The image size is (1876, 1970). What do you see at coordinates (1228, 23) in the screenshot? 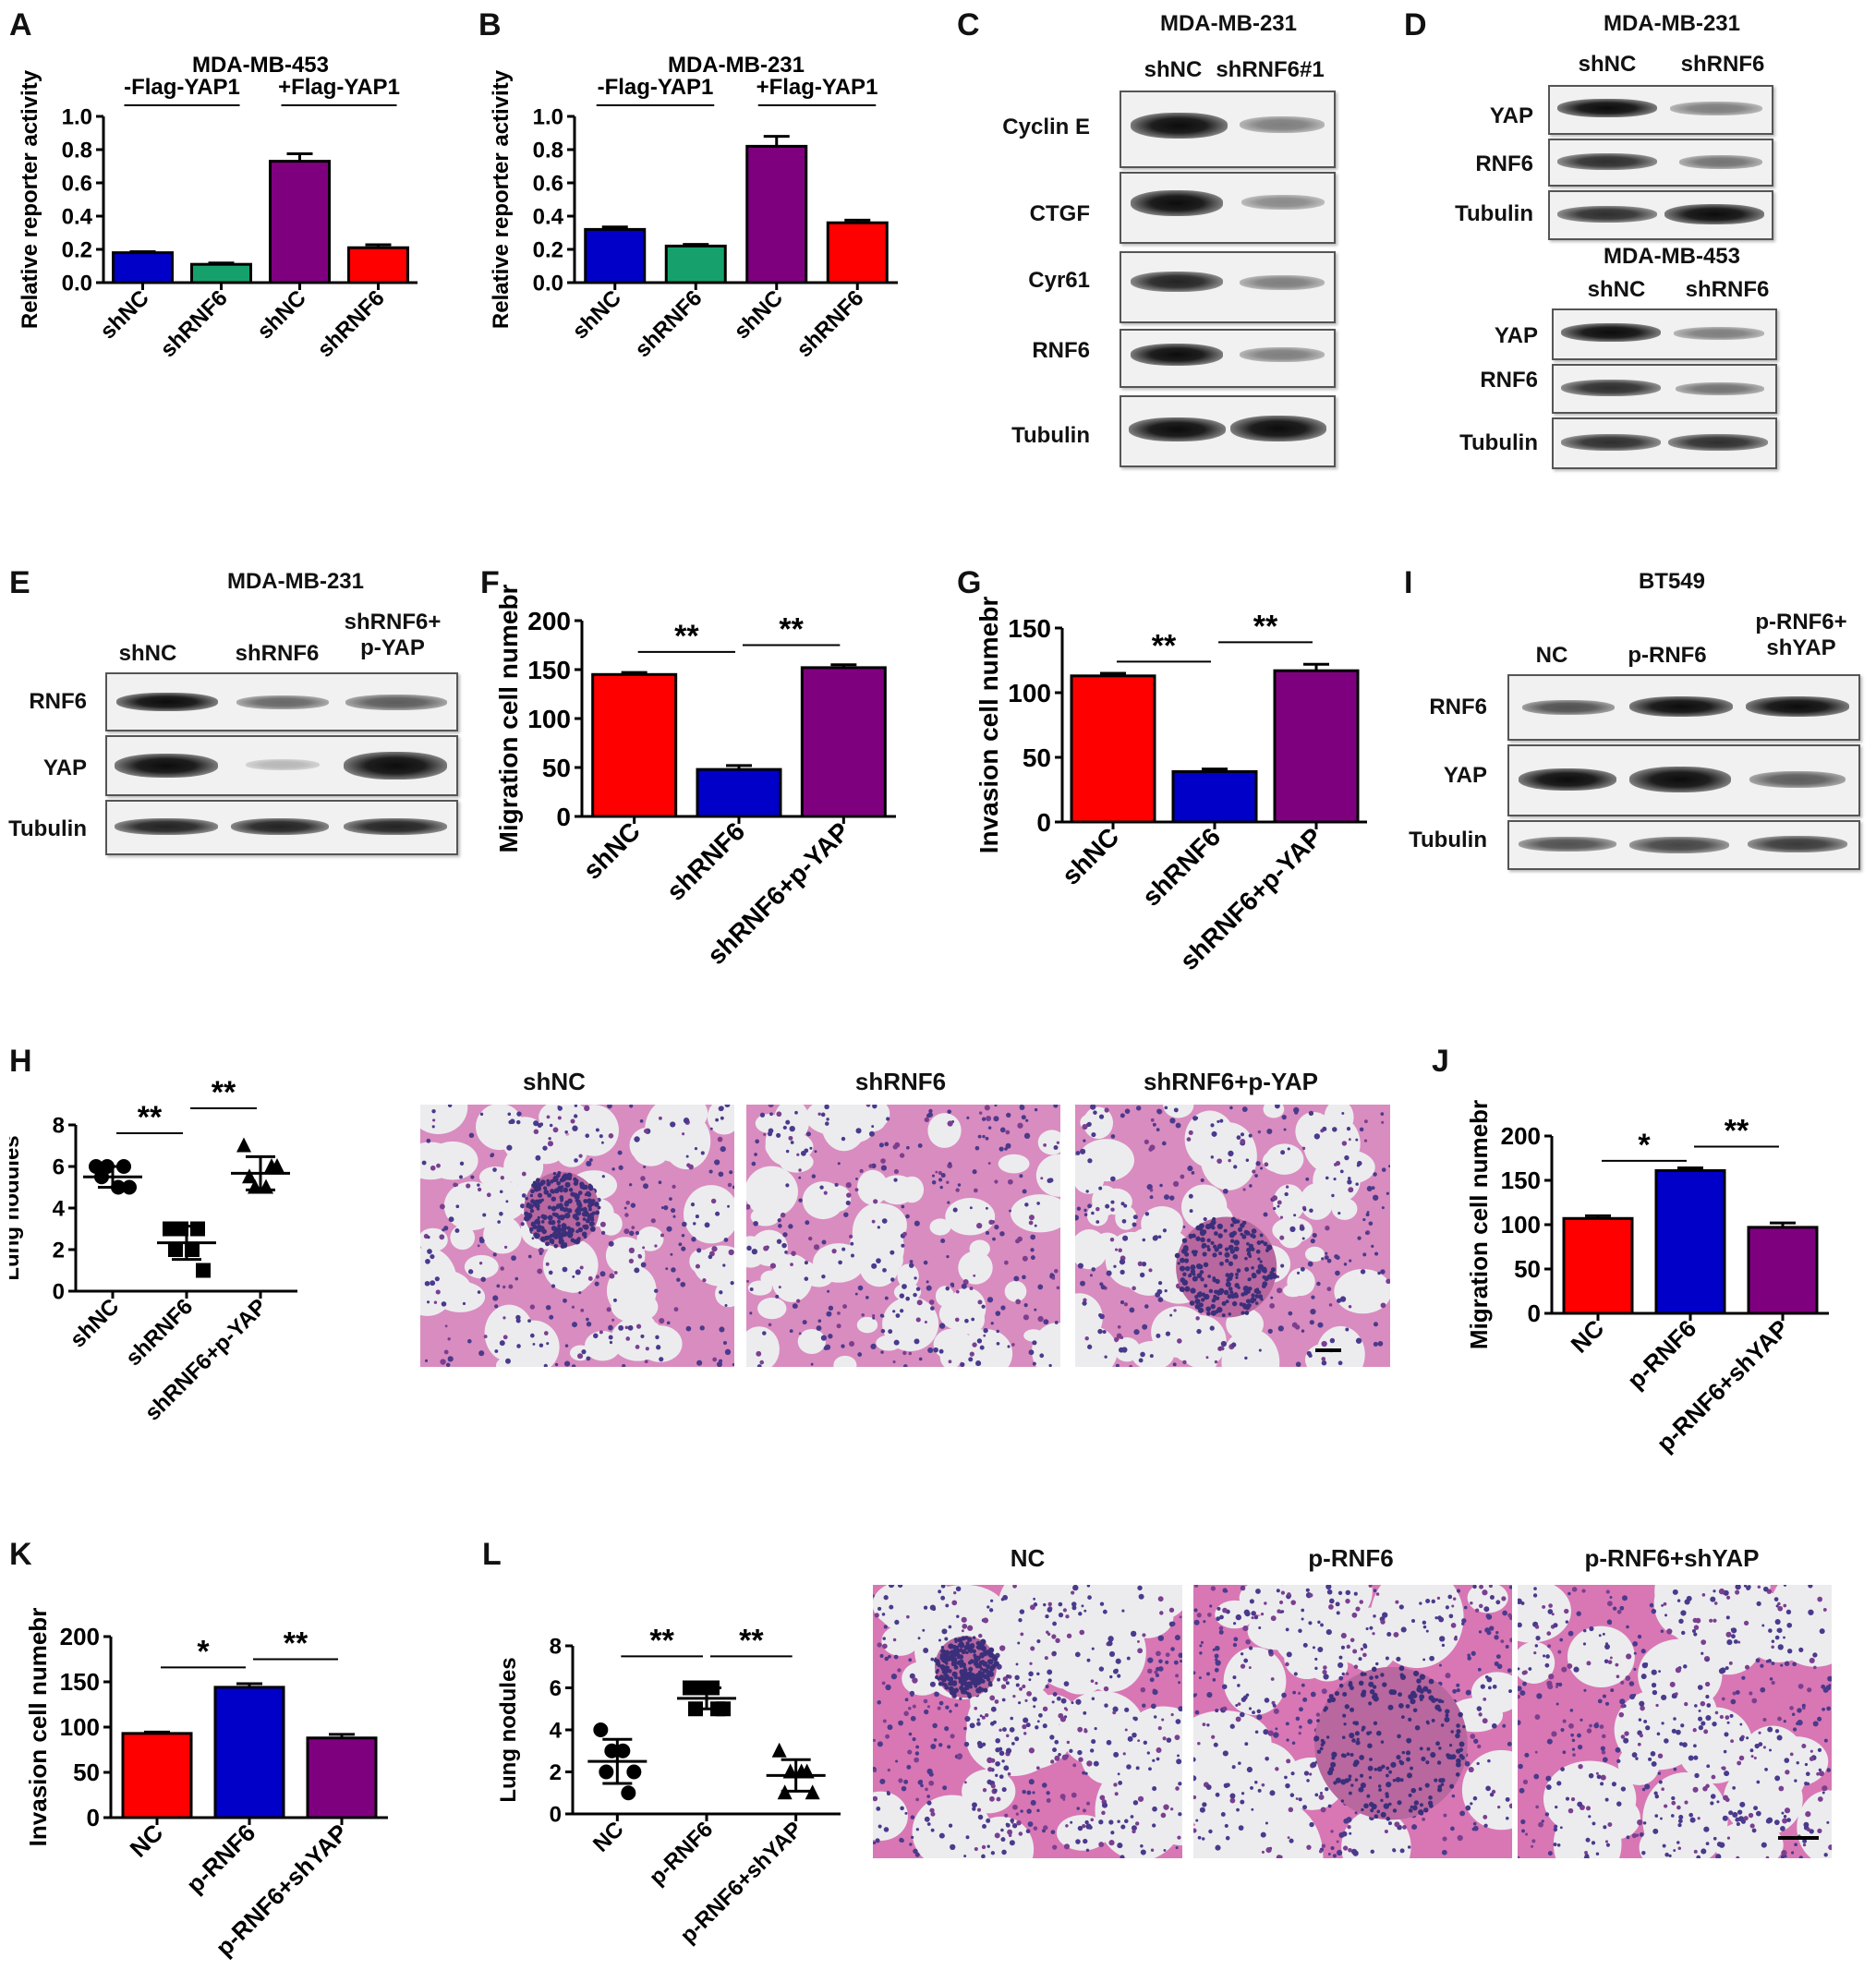
I see `blot-c-title: MDA-MB-231` at bounding box center [1228, 23].